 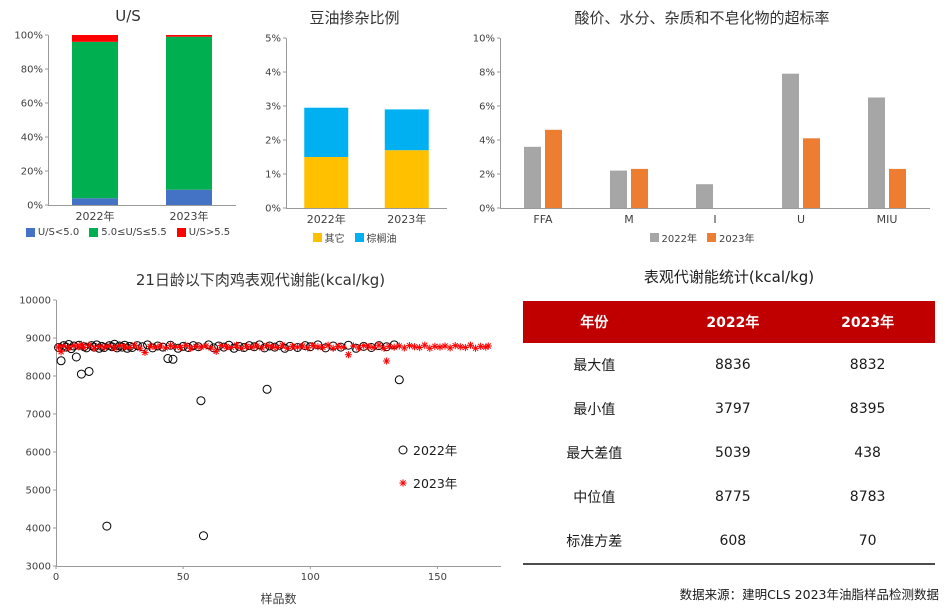 What do you see at coordinates (801, 219) in the screenshot?
I see `svg-text: U` at bounding box center [801, 219].